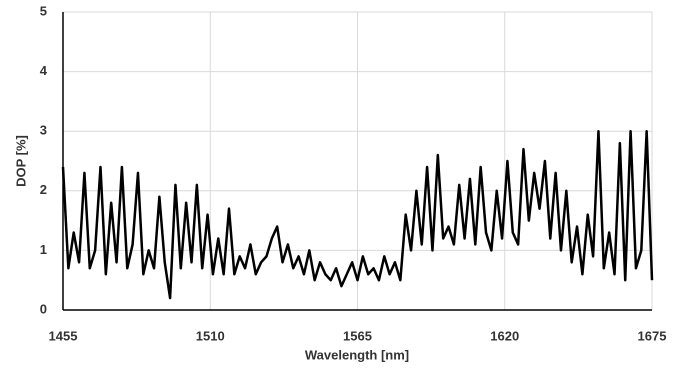 The width and height of the screenshot is (687, 373). I want to click on y-tick-label: 0, so click(43, 308).